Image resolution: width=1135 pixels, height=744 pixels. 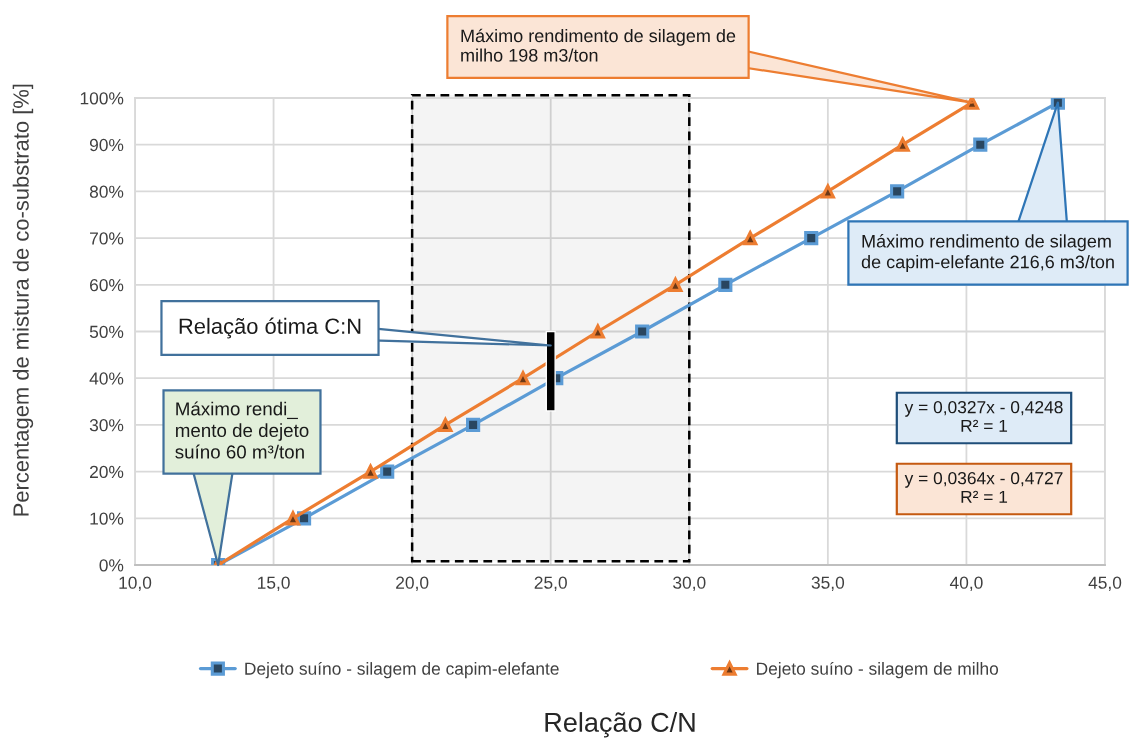 I want to click on legend-label: Dejeto suíno - silagem de milho, so click(x=878, y=670).